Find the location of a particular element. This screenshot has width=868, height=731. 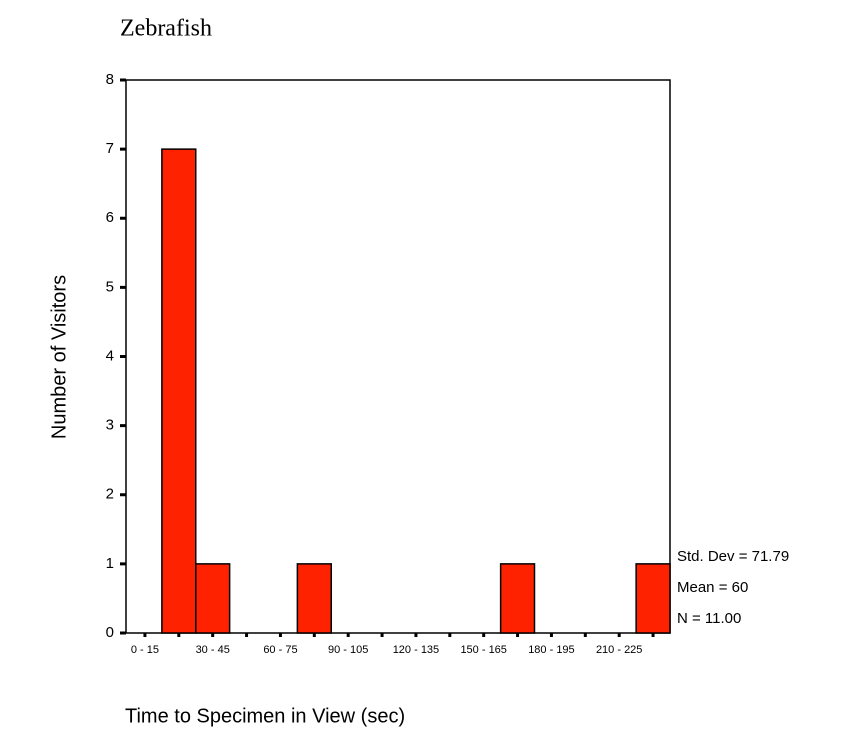

x-tick-label: 30 - 45 is located at coordinates (213, 650).